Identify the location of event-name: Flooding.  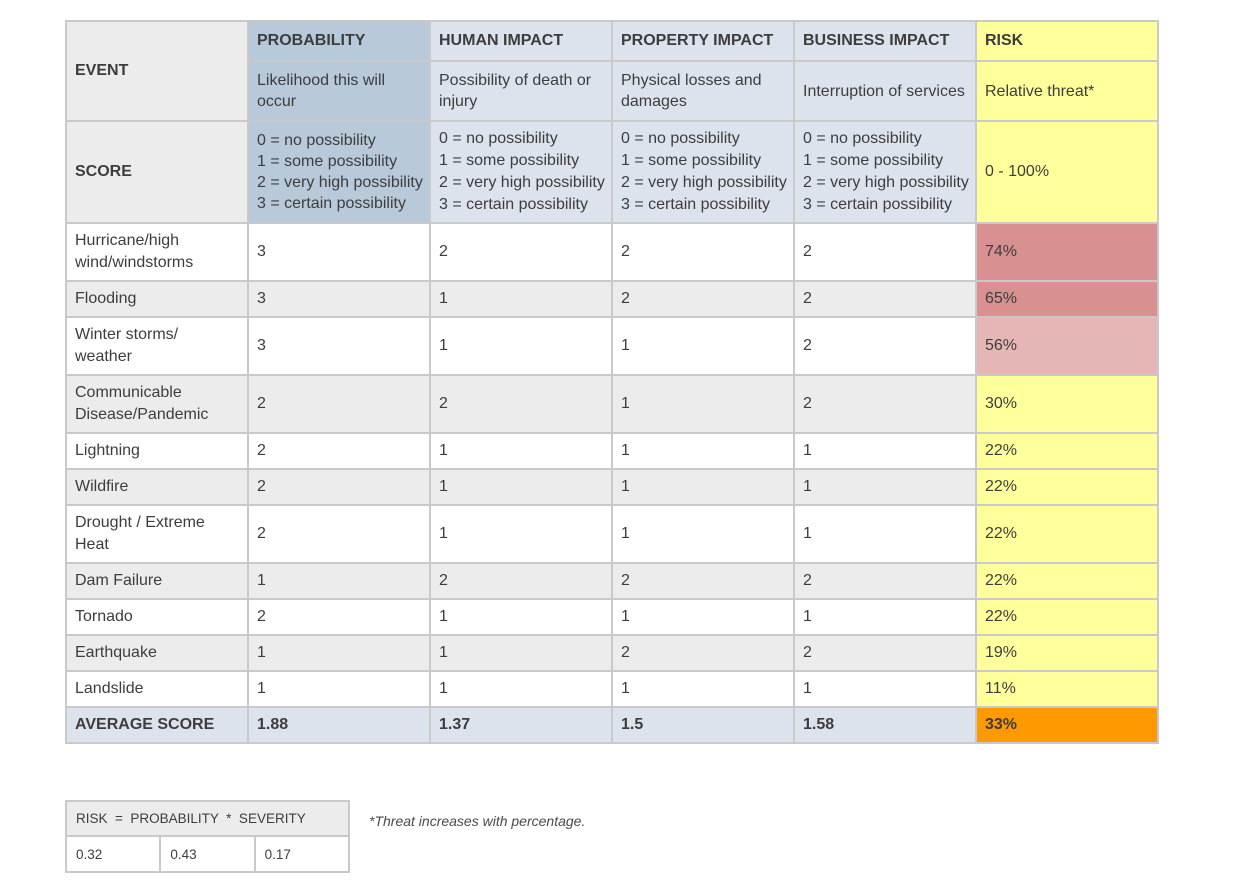
(157, 299).